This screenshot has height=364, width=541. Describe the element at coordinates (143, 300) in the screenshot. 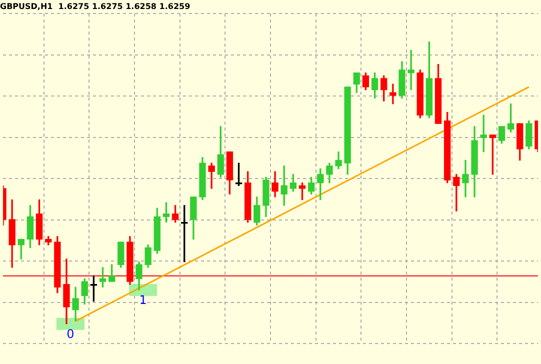

I see `annotation: 1` at that location.